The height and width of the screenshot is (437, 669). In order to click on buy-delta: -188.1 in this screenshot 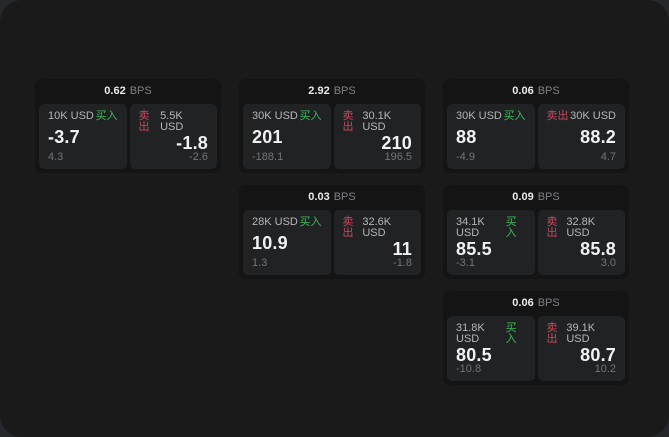, I will do `click(268, 157)`.